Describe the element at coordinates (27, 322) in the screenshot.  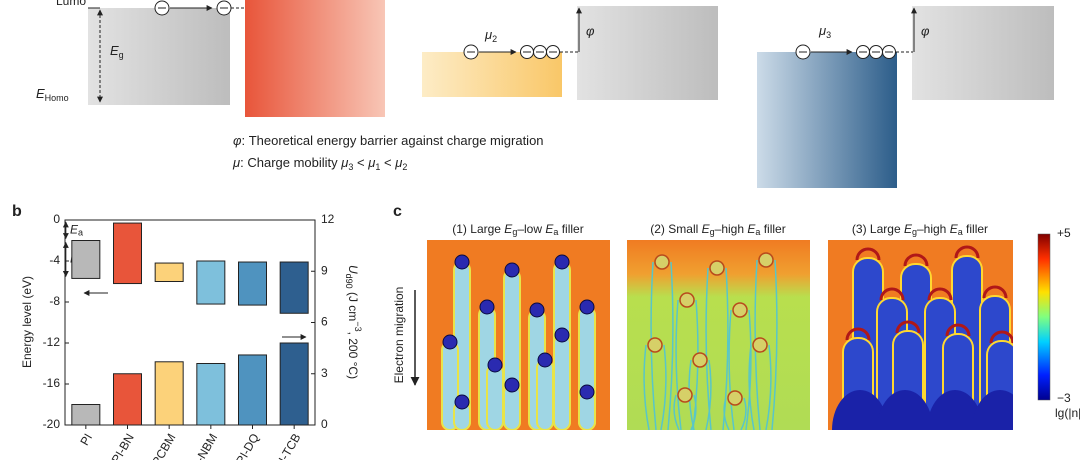
I see `y-axis-label: Energy level (eV)` at that location.